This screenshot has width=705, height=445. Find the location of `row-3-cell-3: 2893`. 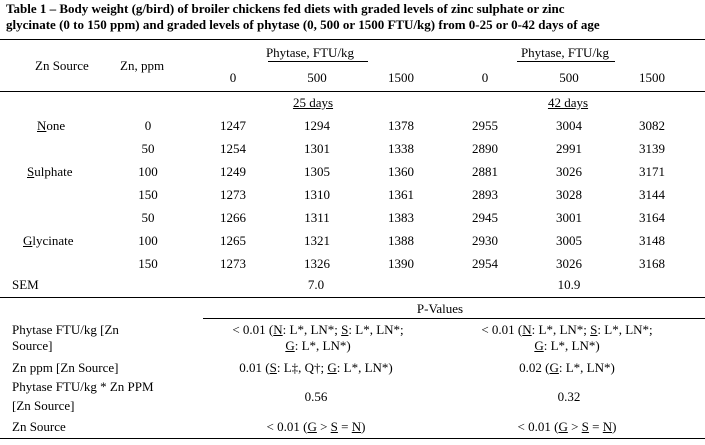

row-3-cell-3: 2893 is located at coordinates (485, 194).